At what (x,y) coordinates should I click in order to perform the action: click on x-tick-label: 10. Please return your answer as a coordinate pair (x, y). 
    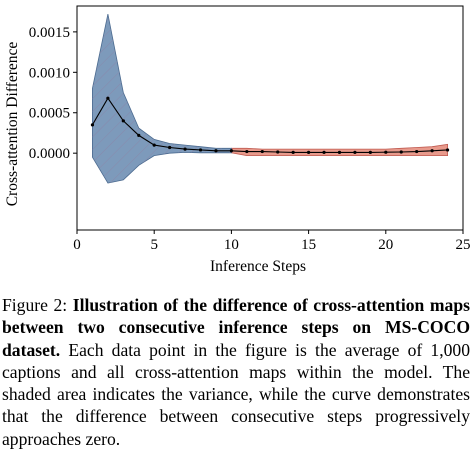
    Looking at the image, I should click on (231, 245).